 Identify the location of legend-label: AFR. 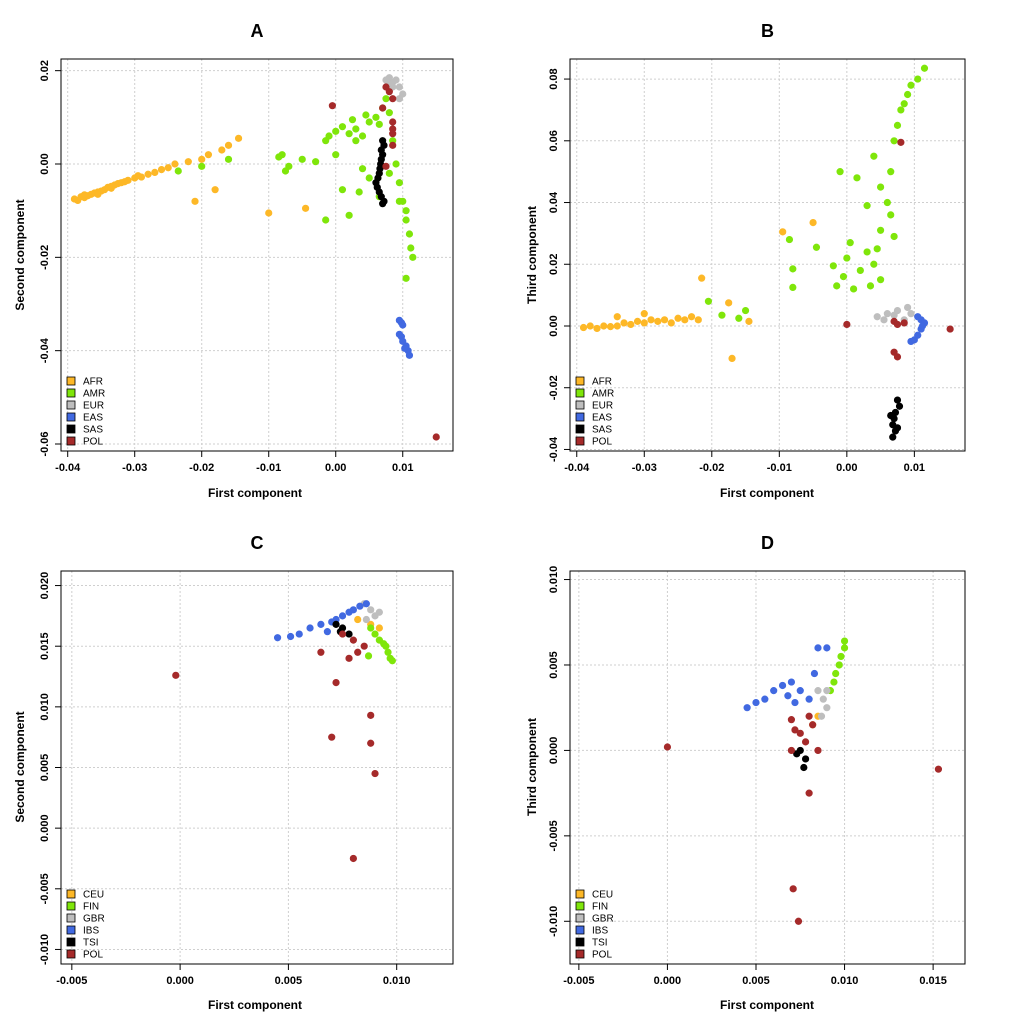
(93, 382).